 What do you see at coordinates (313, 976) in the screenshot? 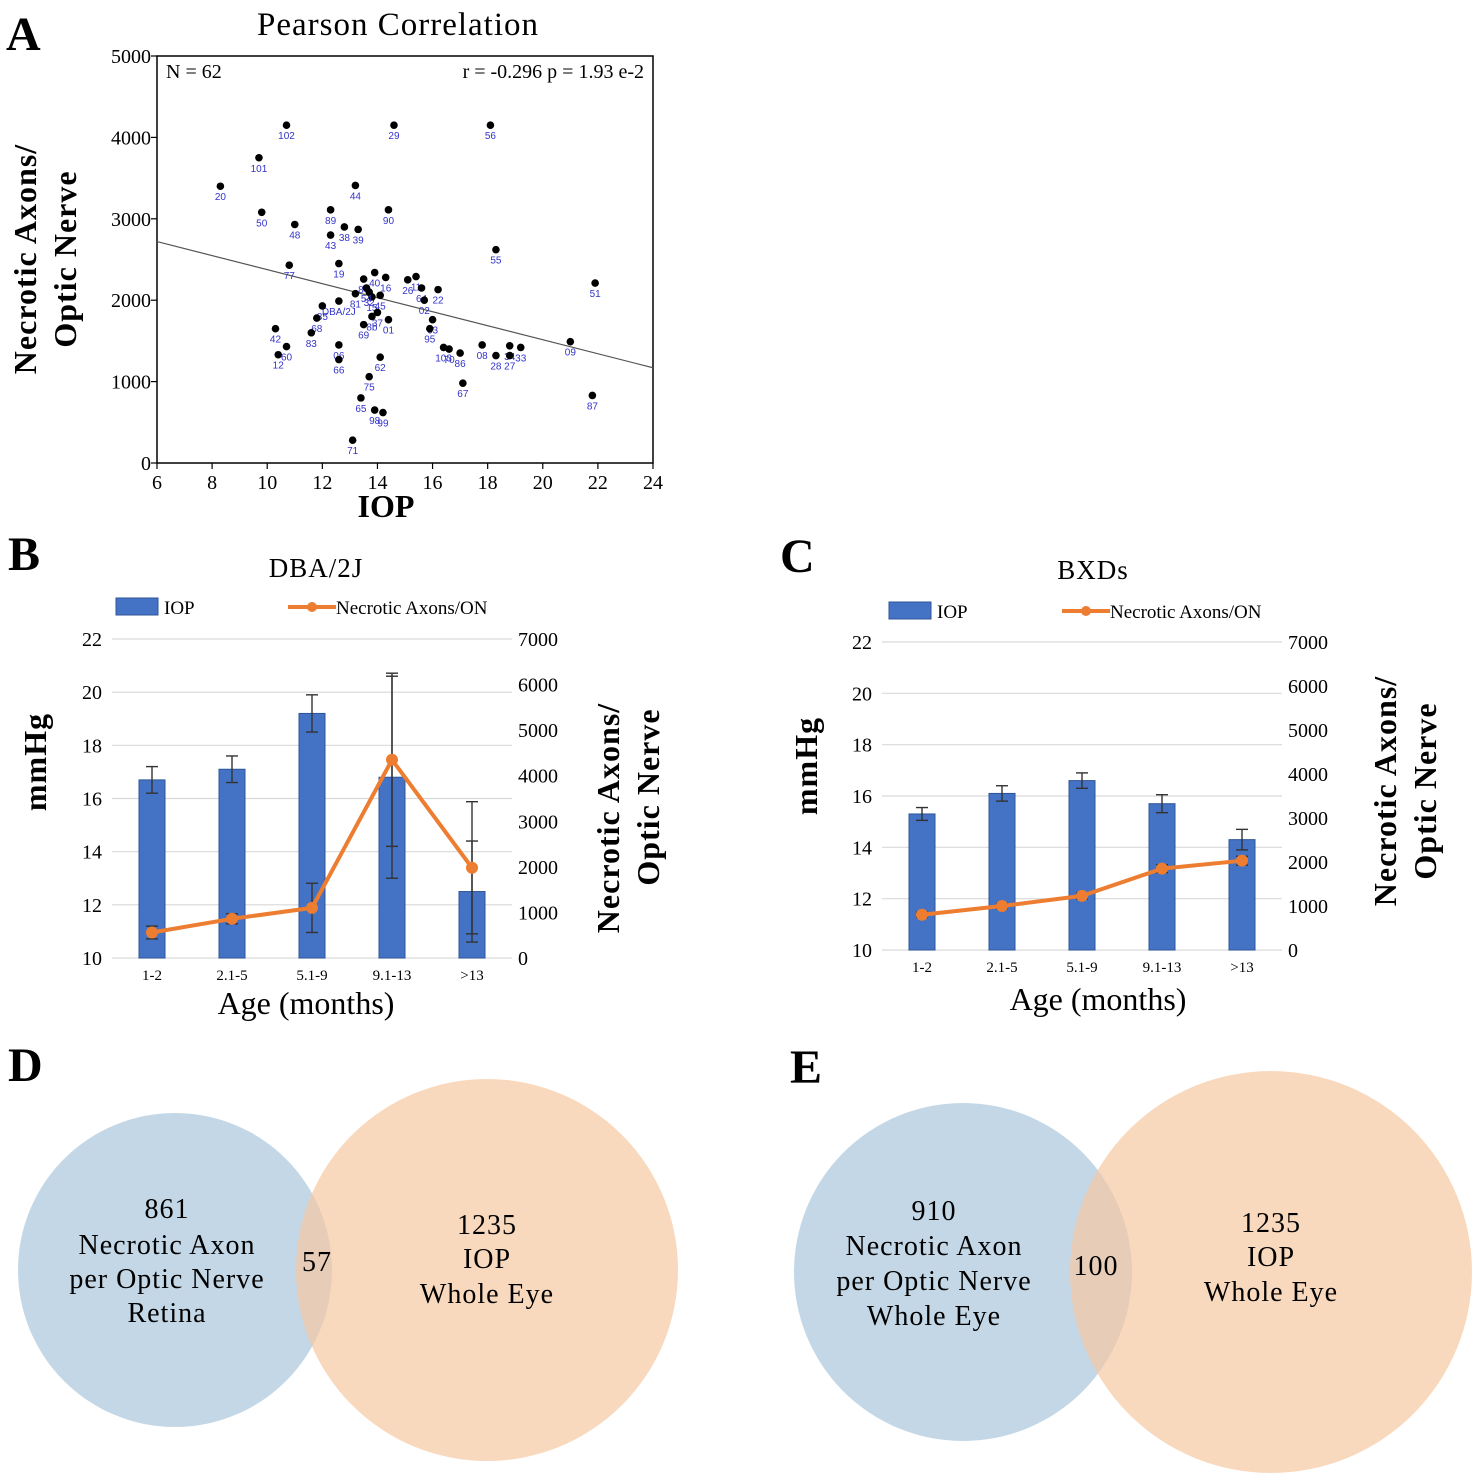
I see `chart-b-x-axis: 1-2 2.1-5 5.1-9 9.1-13 >13` at bounding box center [313, 976].